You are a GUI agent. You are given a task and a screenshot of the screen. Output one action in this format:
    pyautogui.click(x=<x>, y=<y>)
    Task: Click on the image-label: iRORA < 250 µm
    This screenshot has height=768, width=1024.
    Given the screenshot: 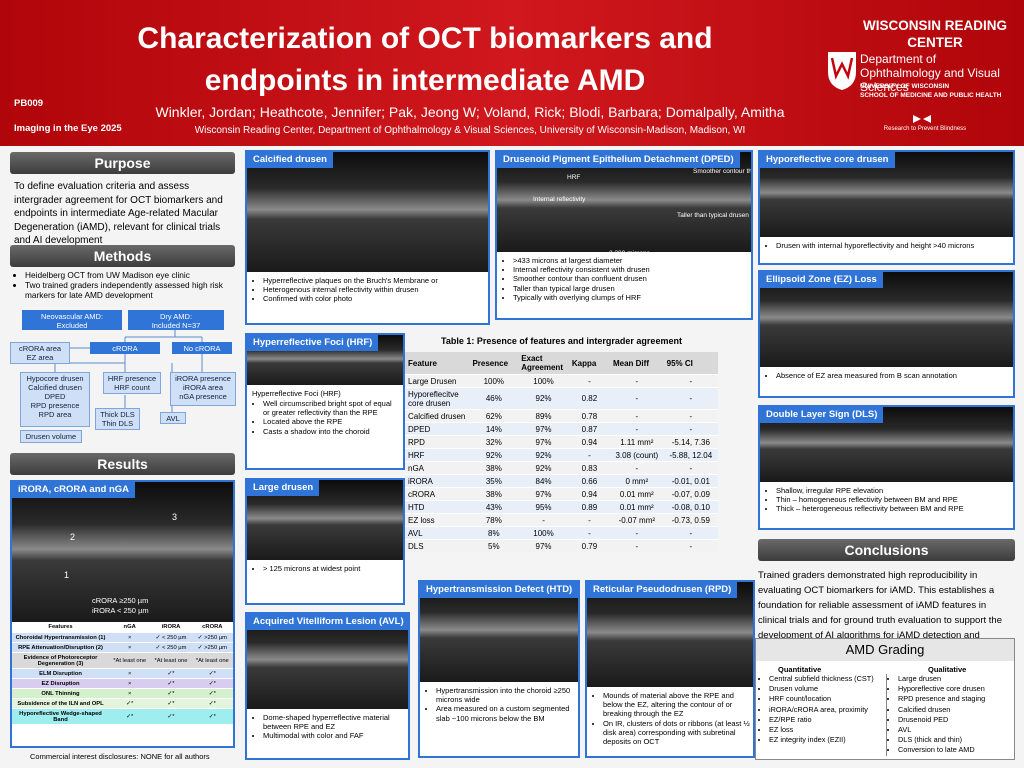 What is the action you would take?
    pyautogui.click(x=120, y=610)
    